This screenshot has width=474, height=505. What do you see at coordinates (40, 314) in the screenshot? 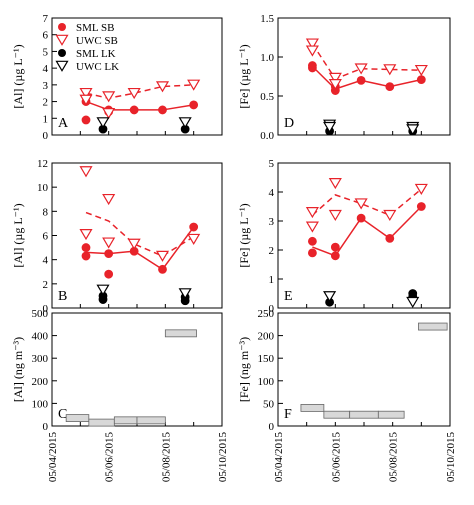
I see `y-tick-label: 500` at bounding box center [40, 314].